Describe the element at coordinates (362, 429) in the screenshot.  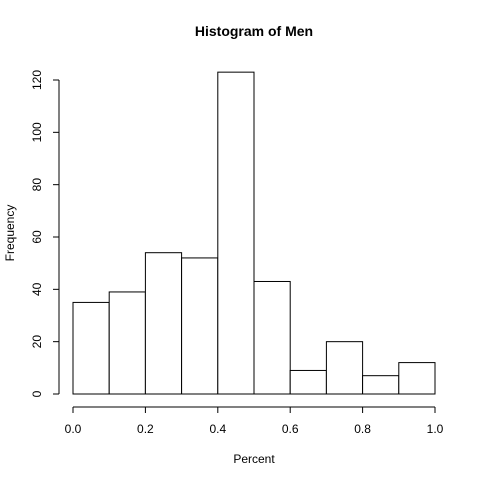
I see `x-tick-label: 0.8` at that location.